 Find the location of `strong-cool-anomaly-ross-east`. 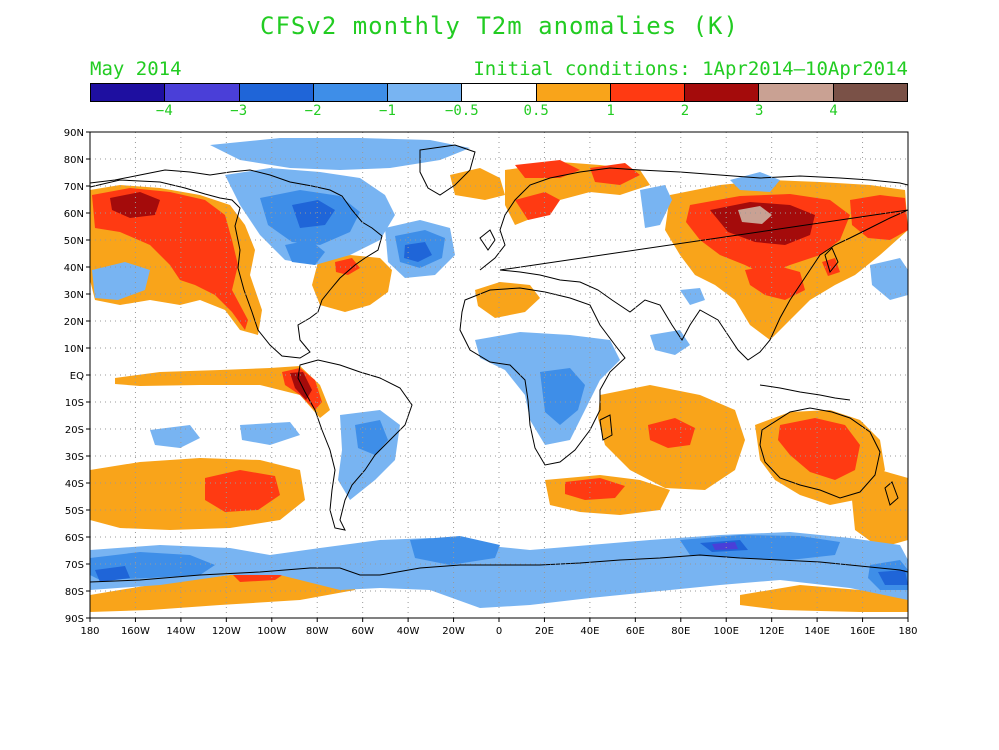

strong-cool-anomaly-ross-east is located at coordinates (893, 577).